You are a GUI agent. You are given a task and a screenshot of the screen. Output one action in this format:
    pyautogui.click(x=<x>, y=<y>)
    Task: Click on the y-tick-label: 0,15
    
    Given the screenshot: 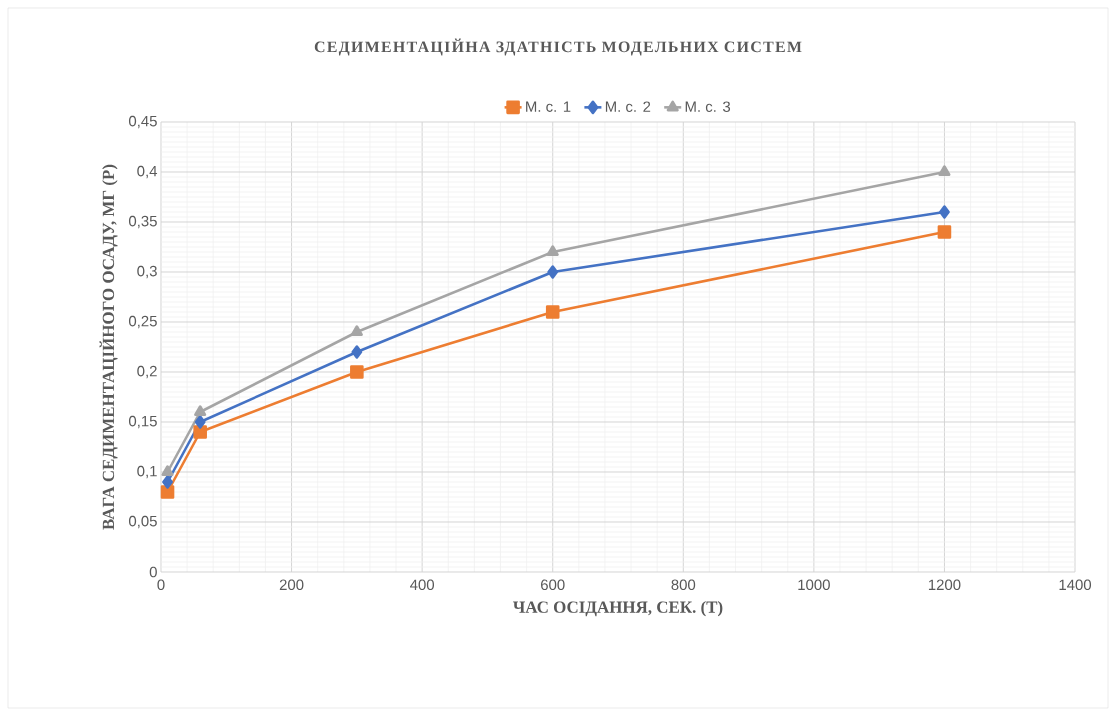 What is the action you would take?
    pyautogui.click(x=142, y=422)
    